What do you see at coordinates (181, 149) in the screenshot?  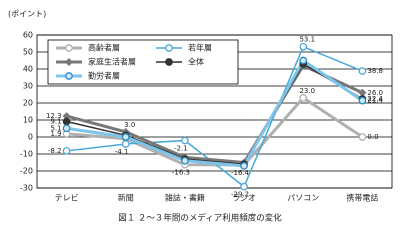 I see `data-label: -2.1` at bounding box center [181, 149].